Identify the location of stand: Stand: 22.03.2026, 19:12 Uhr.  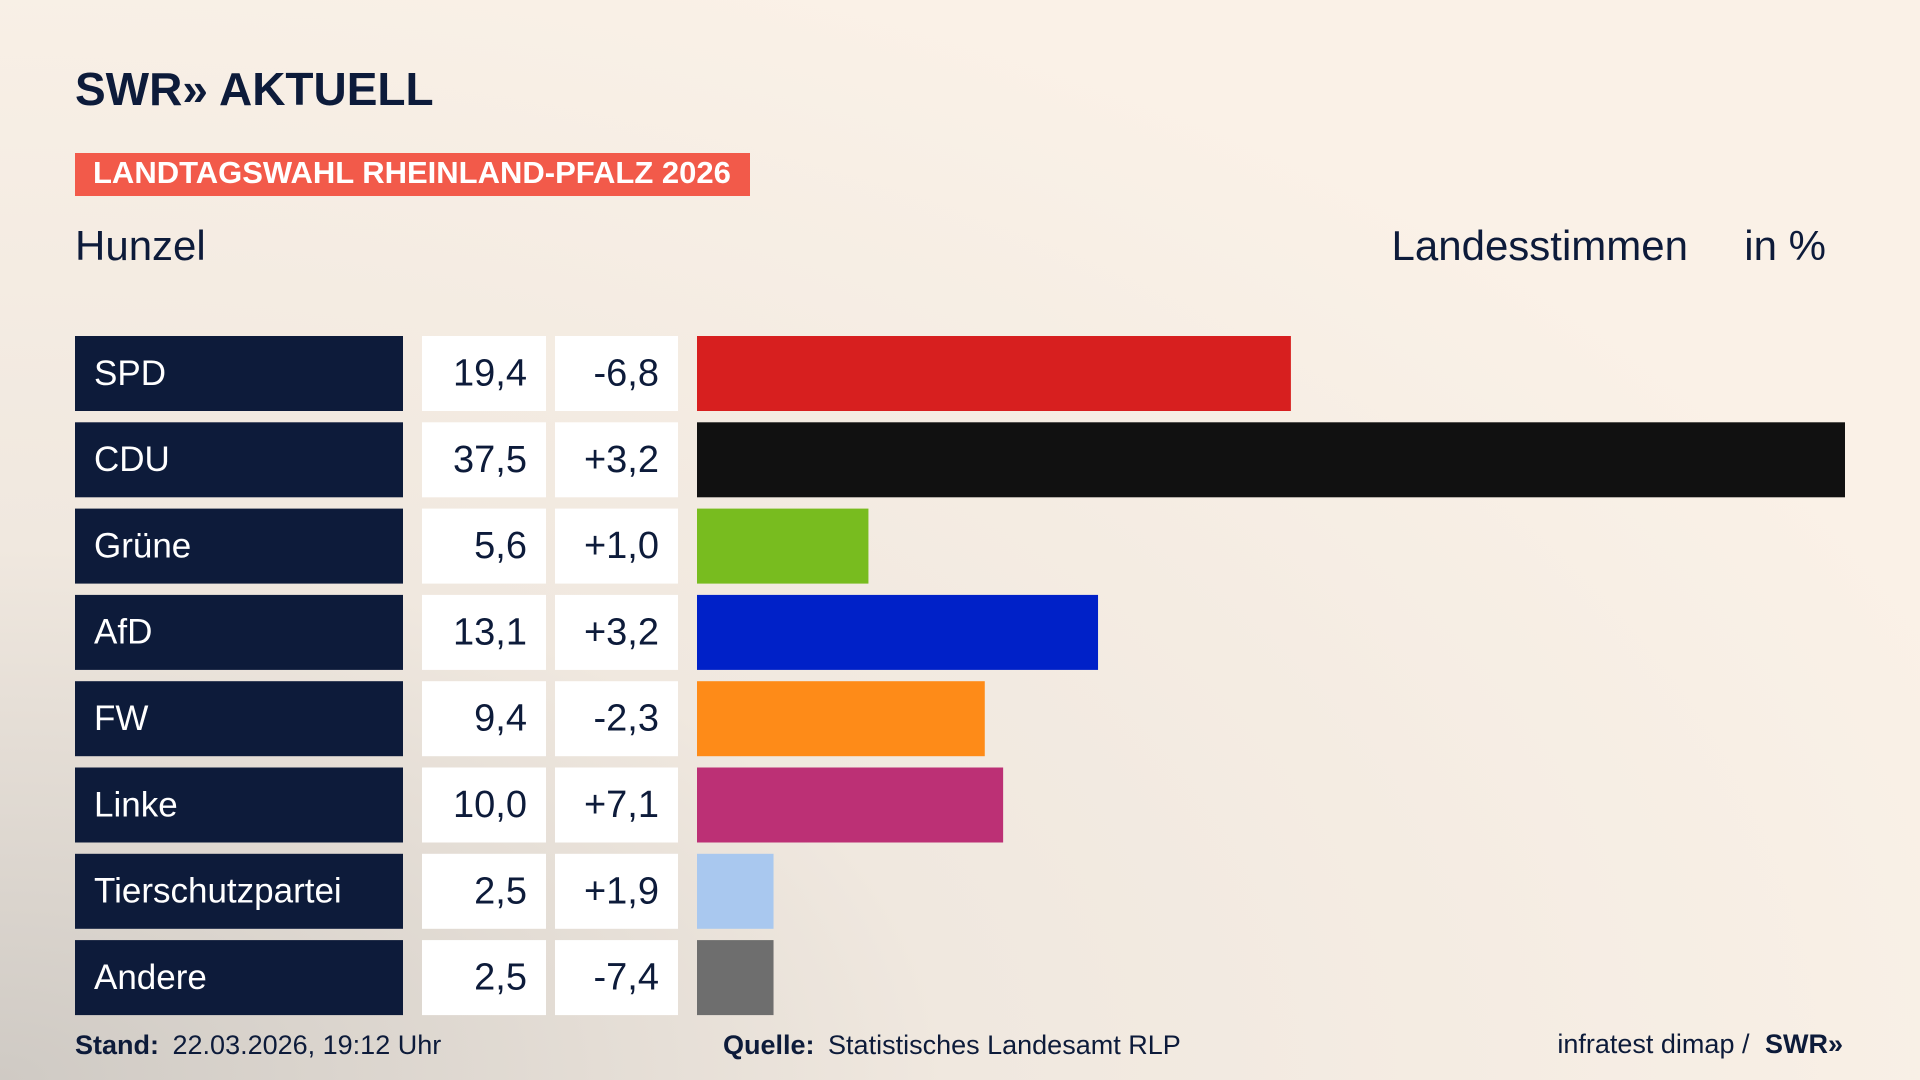
(258, 1045).